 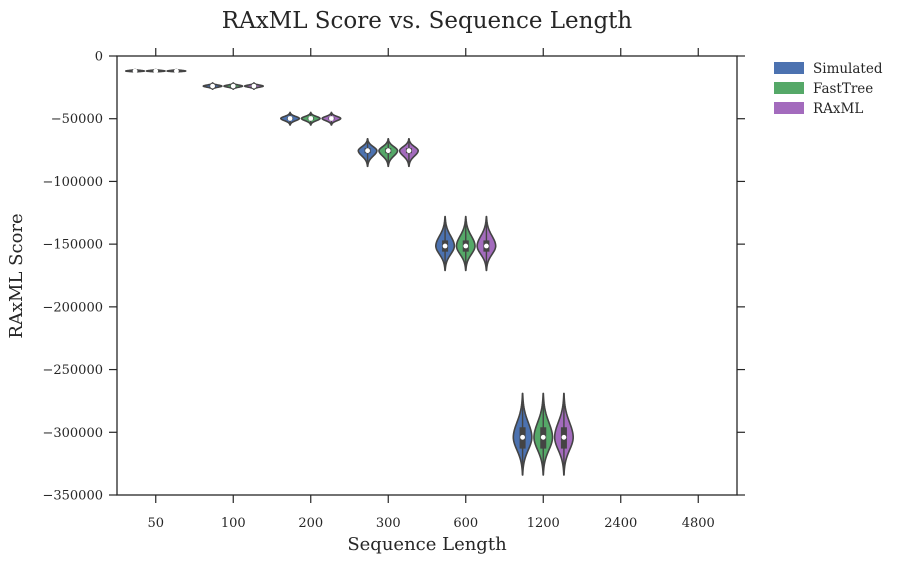 I want to click on x-tick-label: 2400, so click(x=620, y=523).